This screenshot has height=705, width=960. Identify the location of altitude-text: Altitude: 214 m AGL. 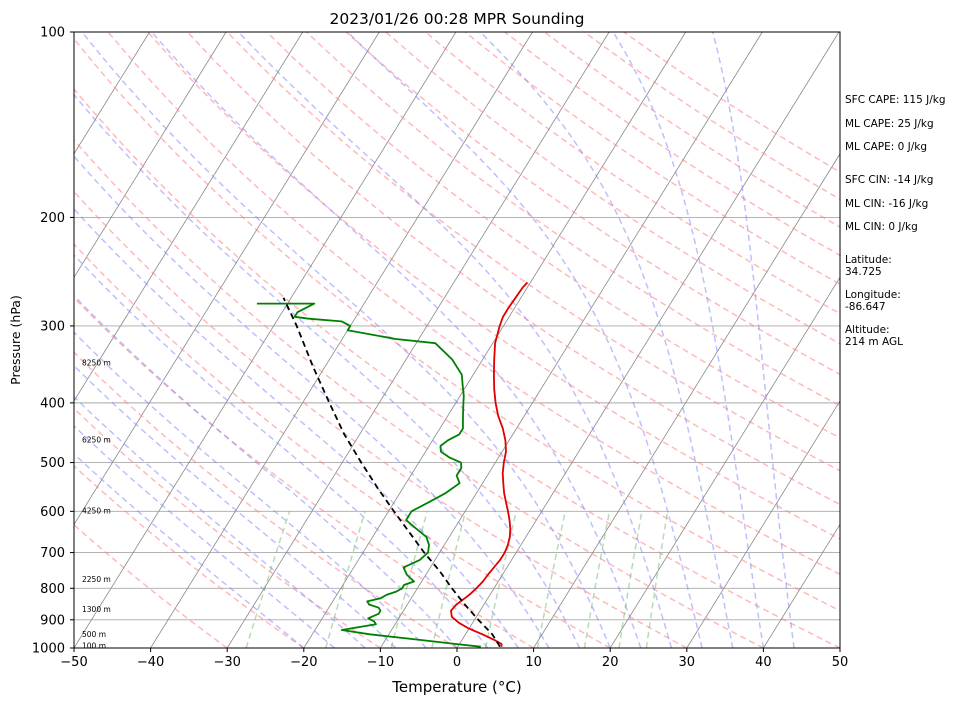
(874, 336).